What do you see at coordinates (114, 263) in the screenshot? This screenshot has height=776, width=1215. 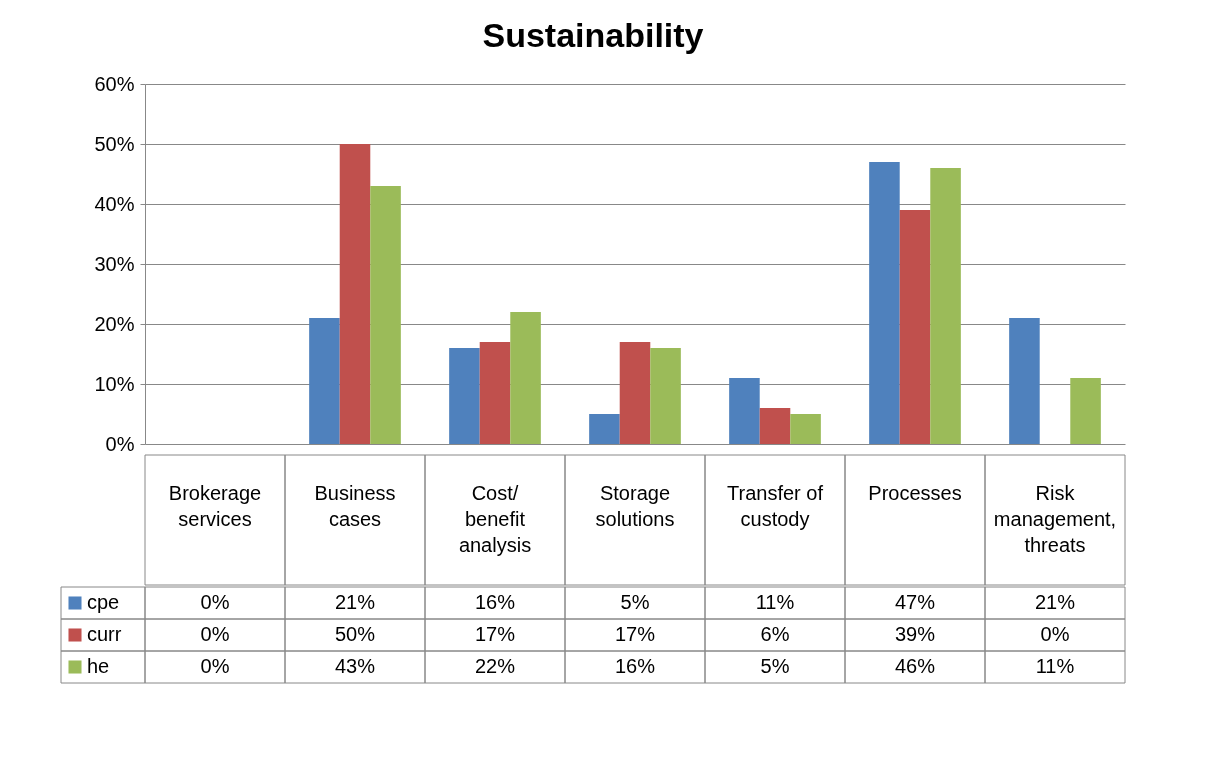 I see `y-tick-label: 30%` at bounding box center [114, 263].